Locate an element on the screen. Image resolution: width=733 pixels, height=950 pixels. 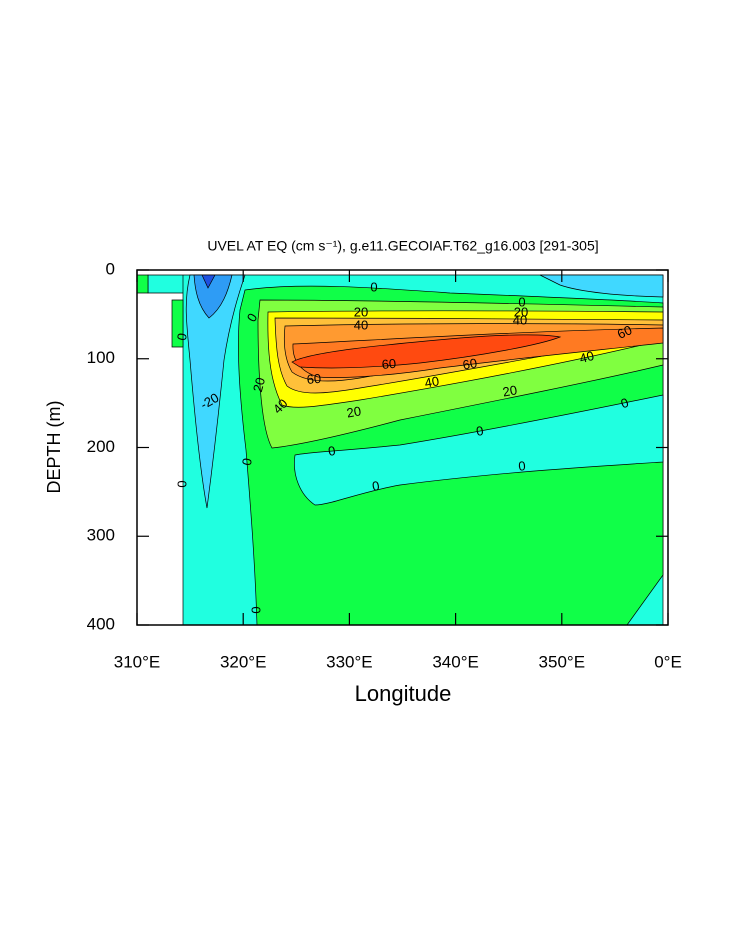
x-tick-label: 350°E is located at coordinates (562, 661).